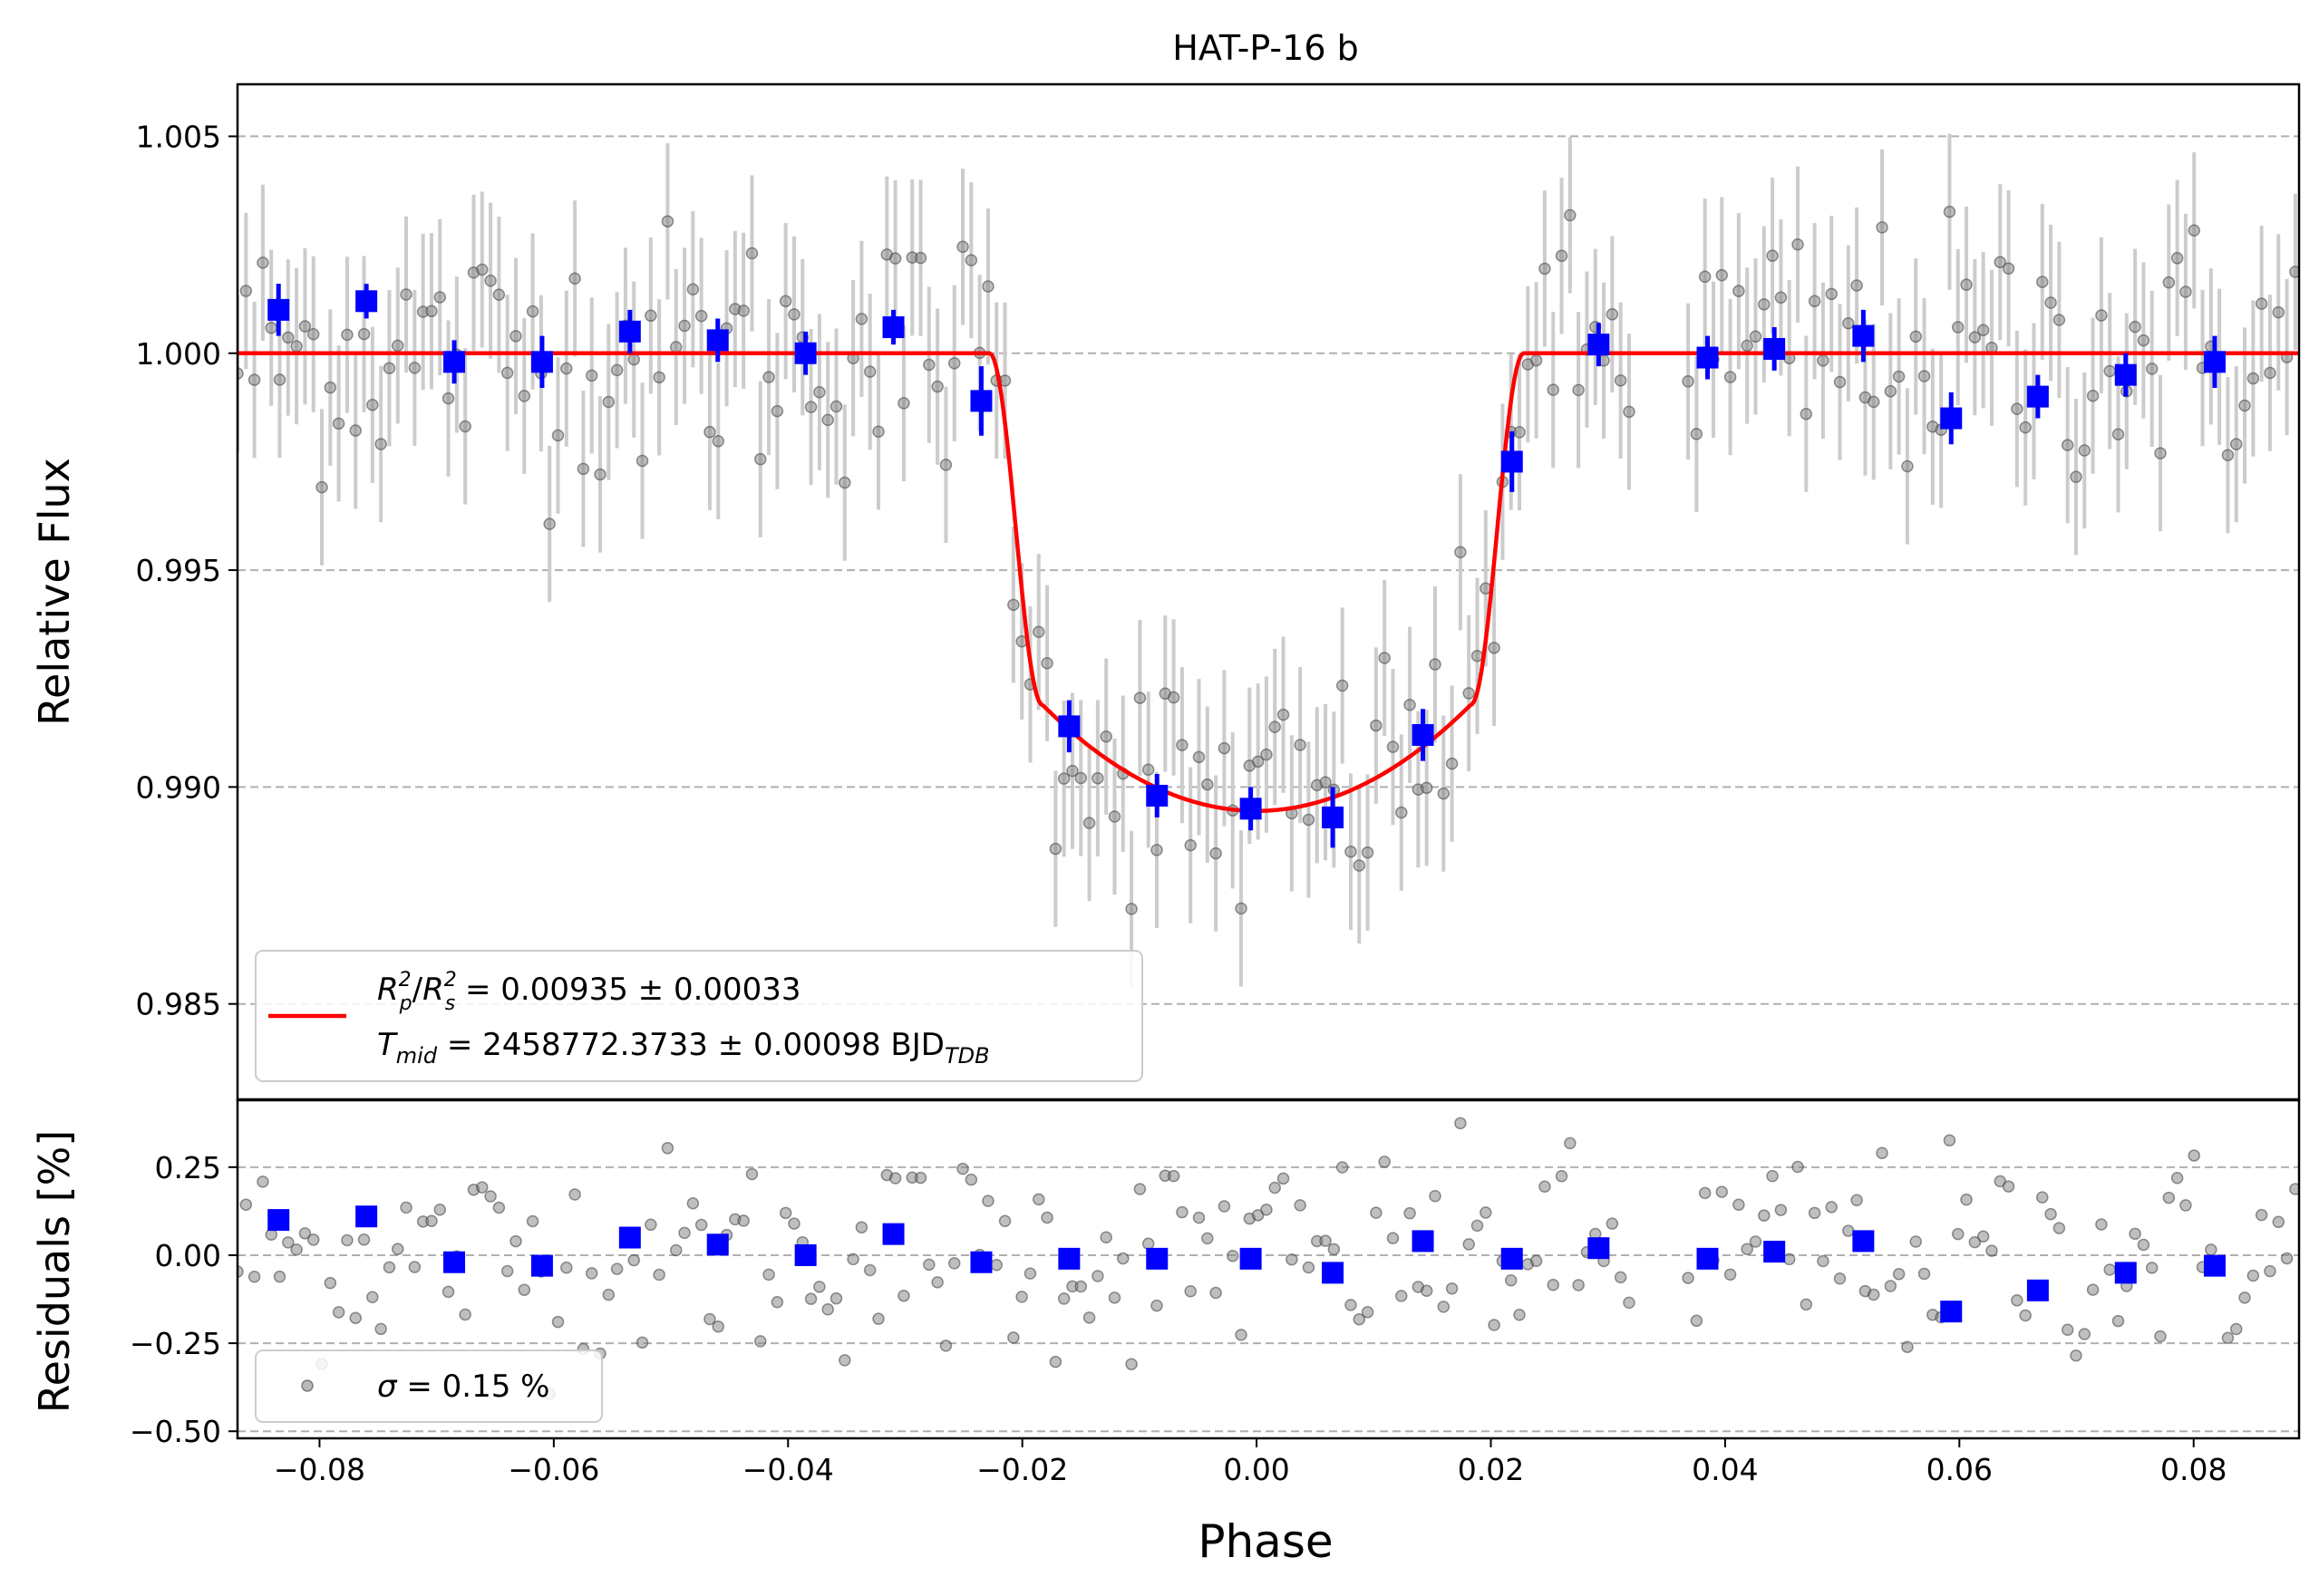  Describe the element at coordinates (1256, 1469) in the screenshot. I see `x-tick-label: 0.00` at that location.